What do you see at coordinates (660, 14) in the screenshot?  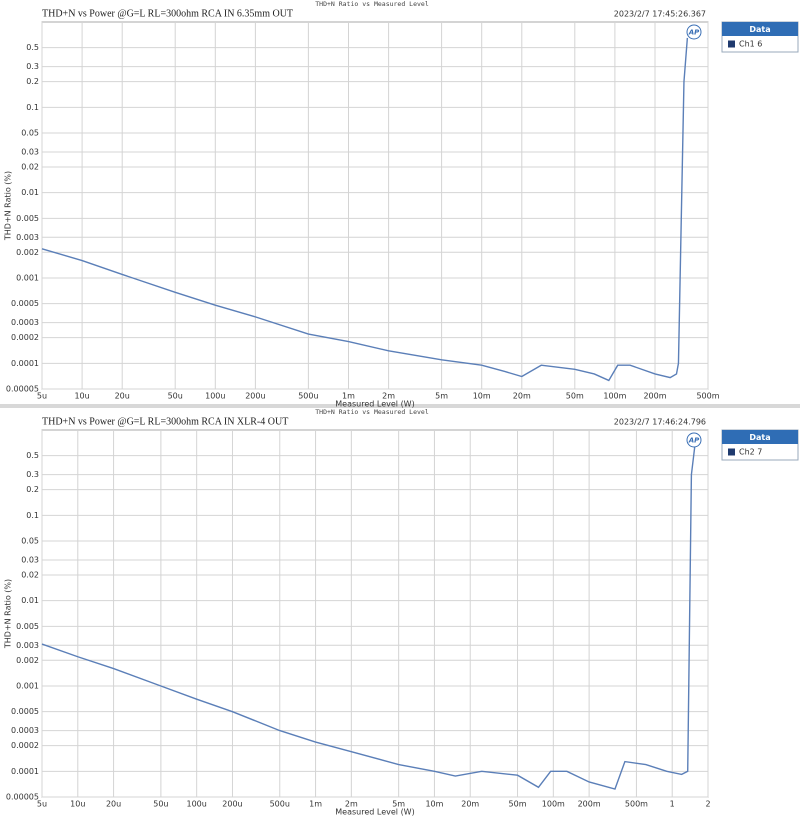 I see `timestamp: 2023/2/7 17:45:26.367` at bounding box center [660, 14].